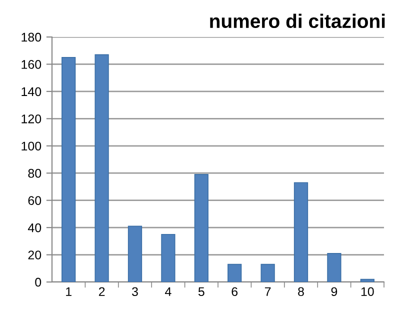 Image resolution: width=400 pixels, height=326 pixels. Describe the element at coordinates (69, 291) in the screenshot. I see `x-tick-label: 1` at that location.